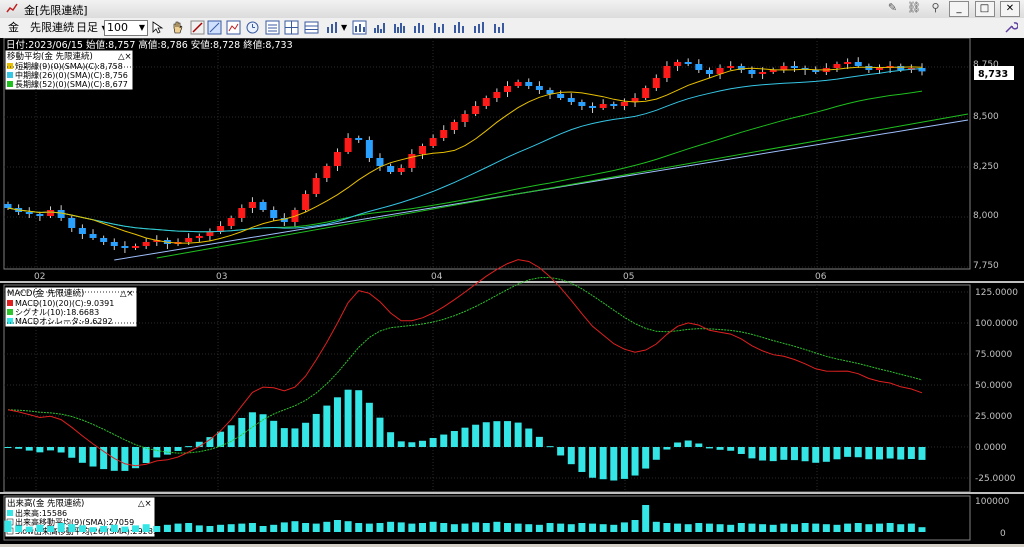 The image size is (1024, 547). I want to click on count-input: 100 ▼, so click(126, 28).